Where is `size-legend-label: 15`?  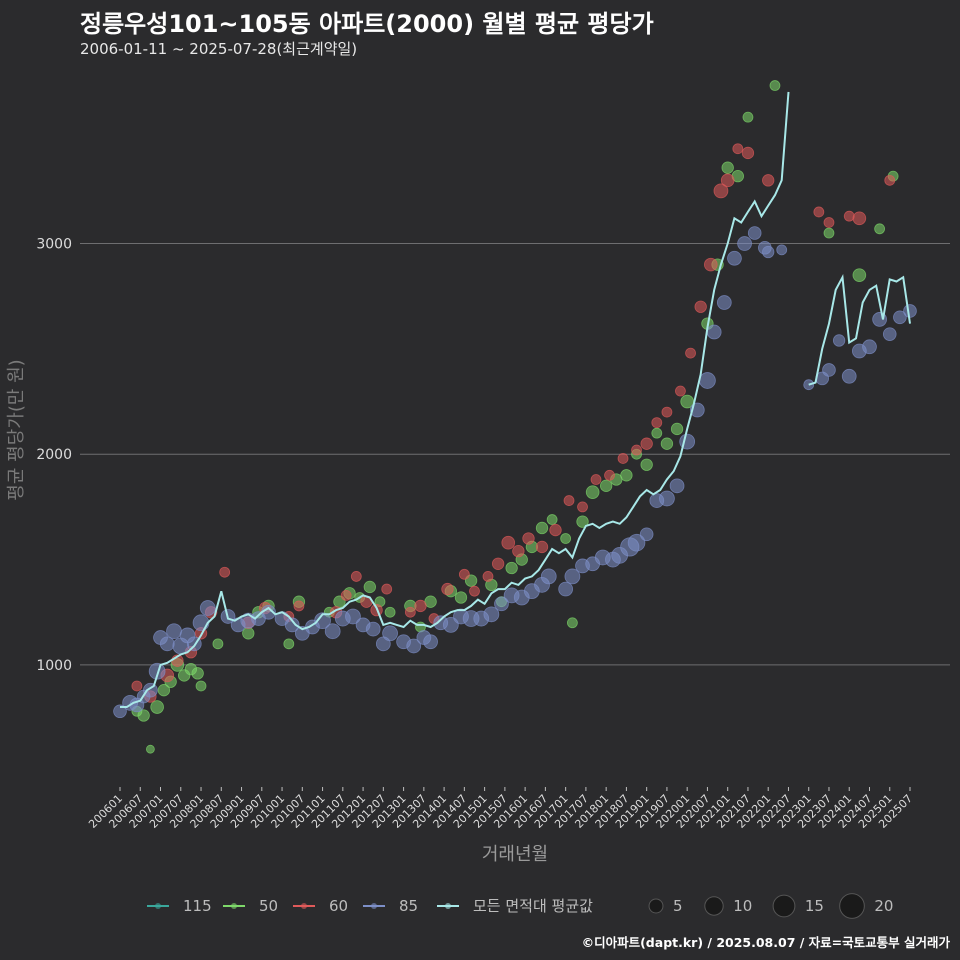
size-legend-label: 15 is located at coordinates (814, 906).